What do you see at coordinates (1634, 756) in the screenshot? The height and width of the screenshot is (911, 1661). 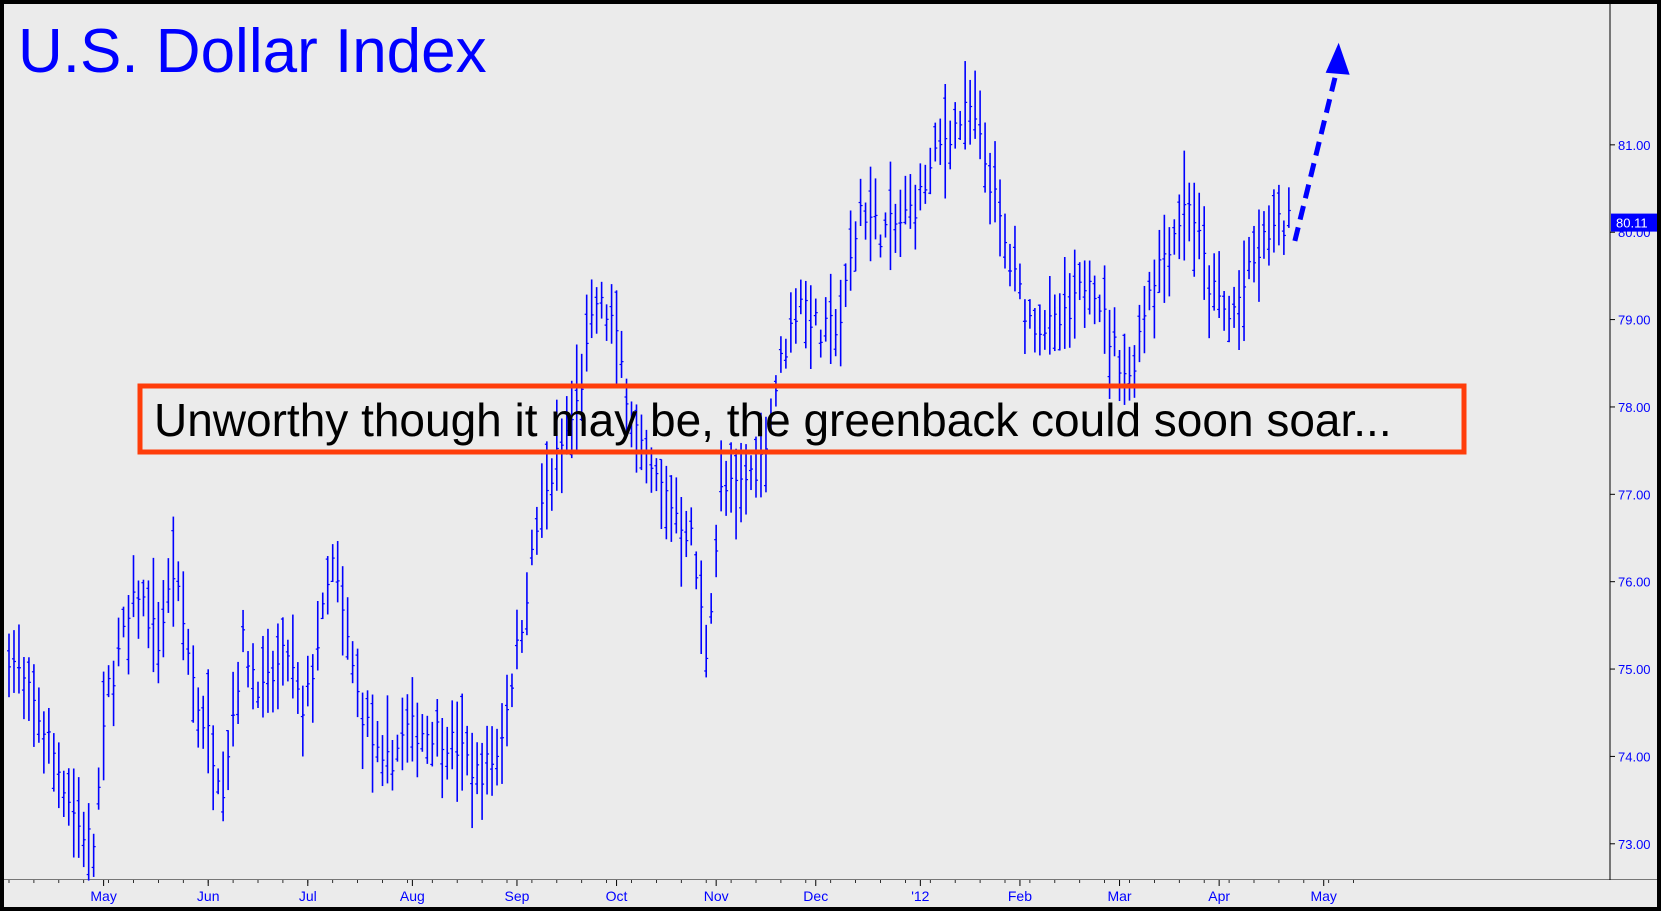 I see `y-tick-label: 74.00` at bounding box center [1634, 756].